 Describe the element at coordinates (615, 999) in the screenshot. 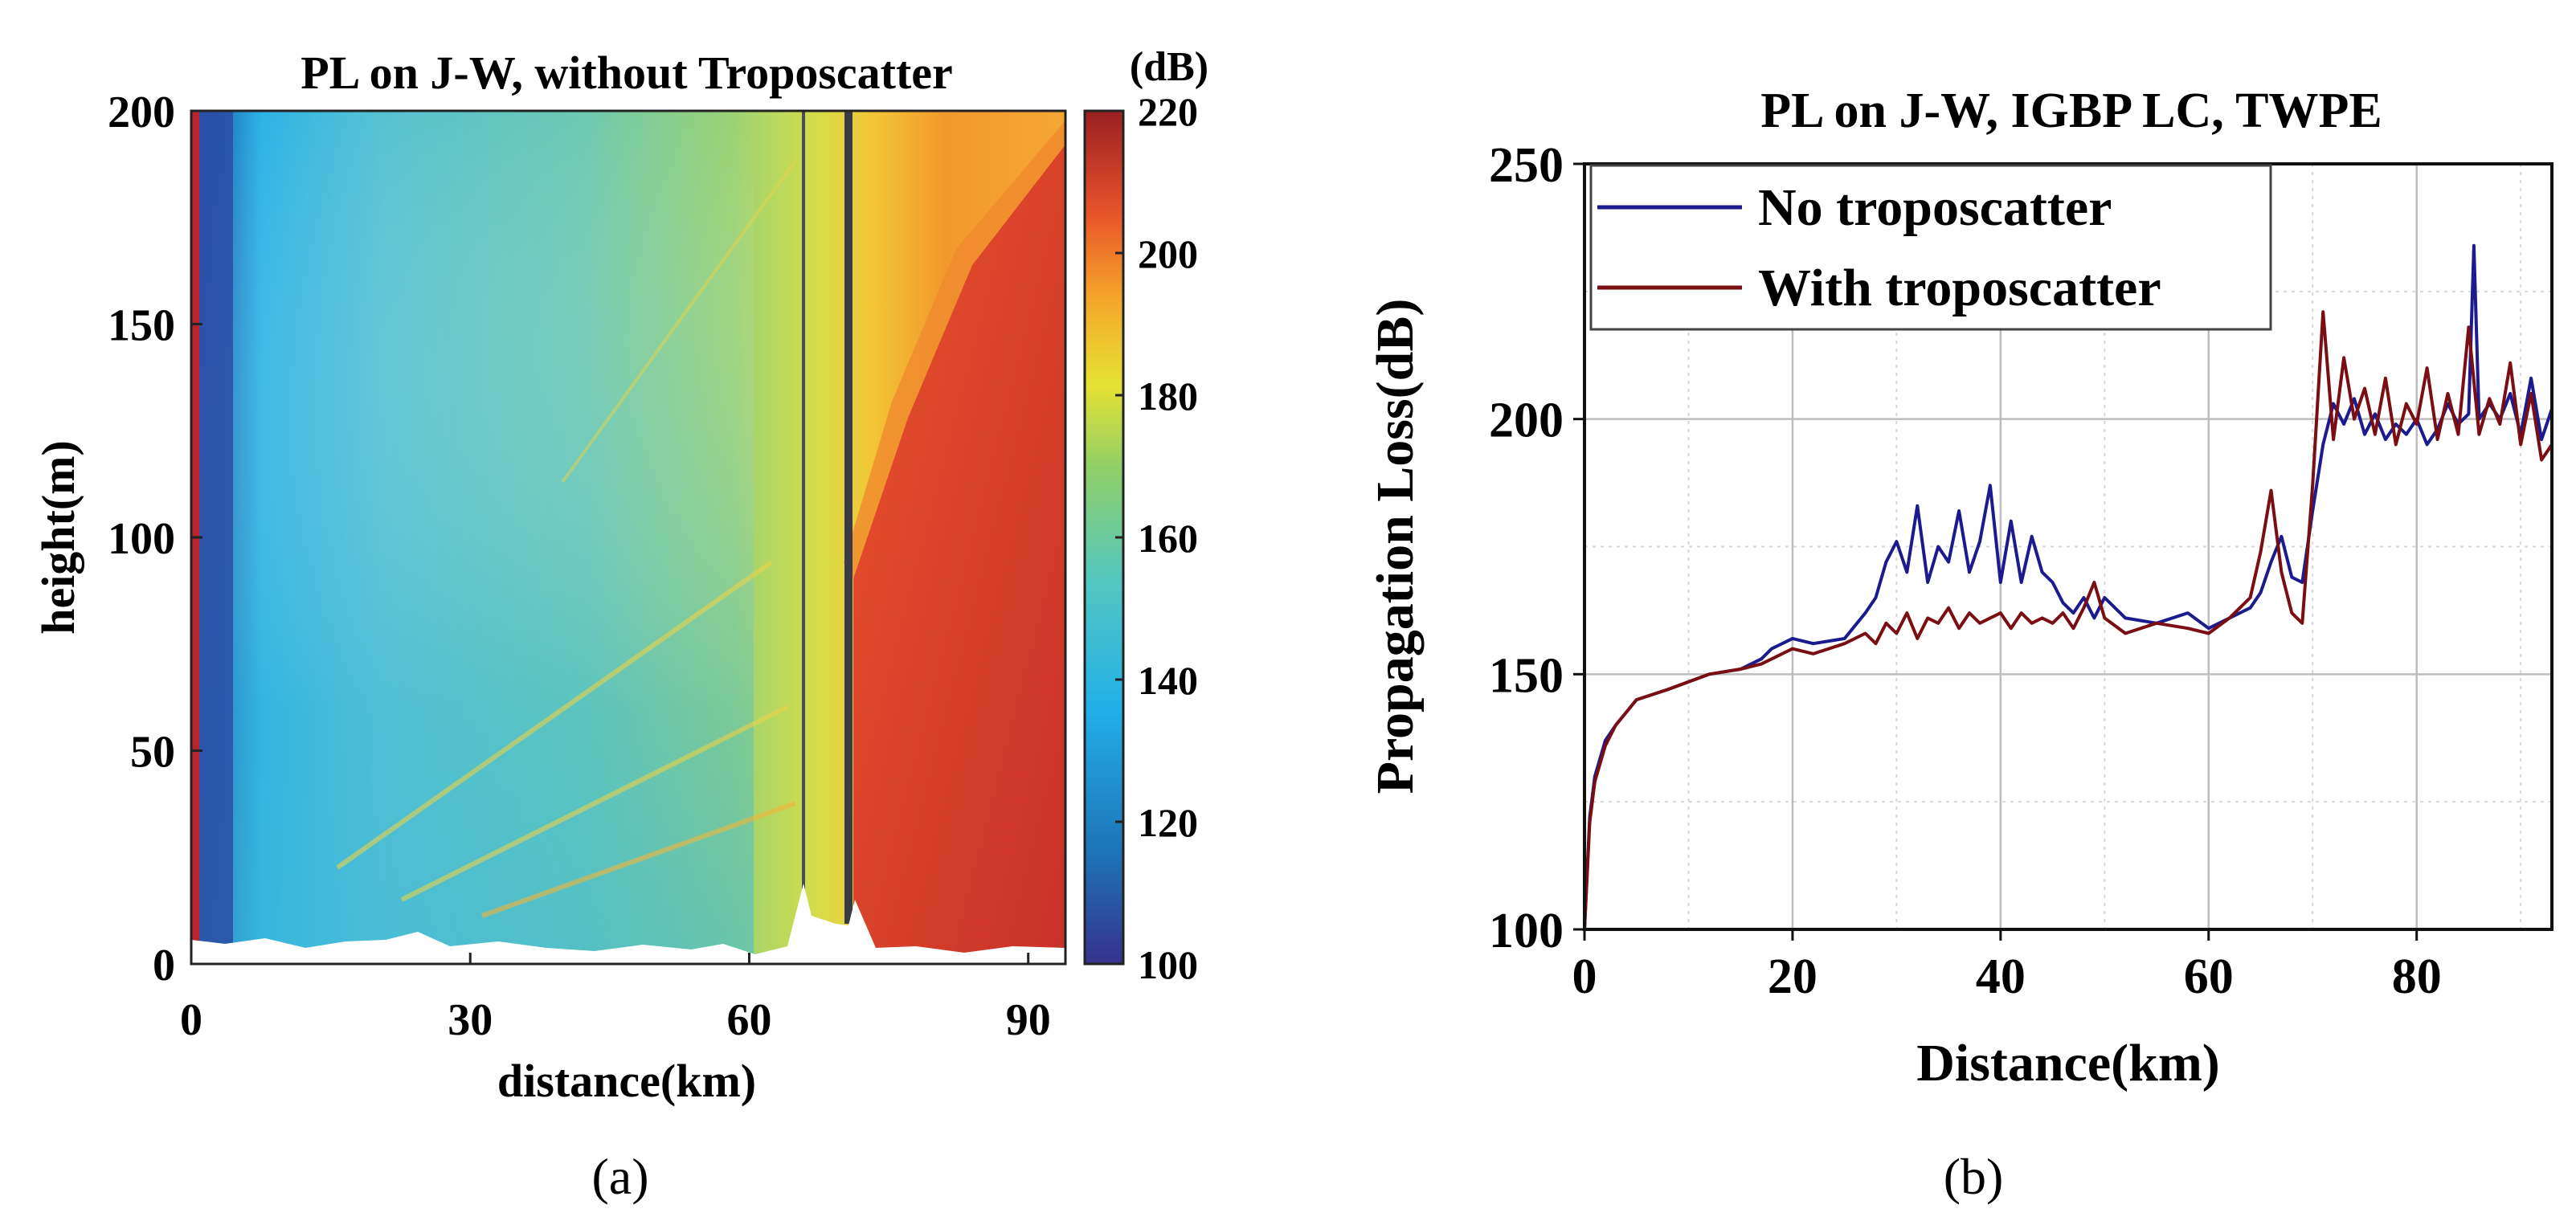

I see `heatmap-x-ticks: 0 30 60 90` at that location.